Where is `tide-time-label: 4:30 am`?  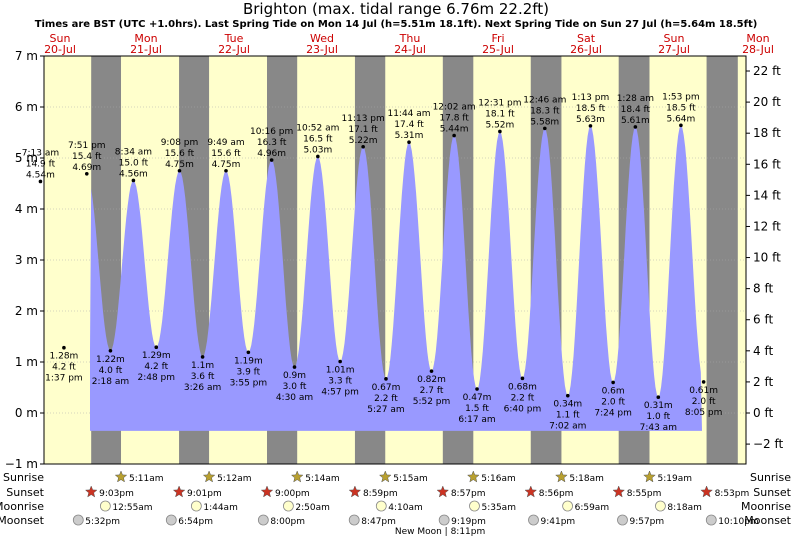
tide-time-label: 4:30 am is located at coordinates (294, 398).